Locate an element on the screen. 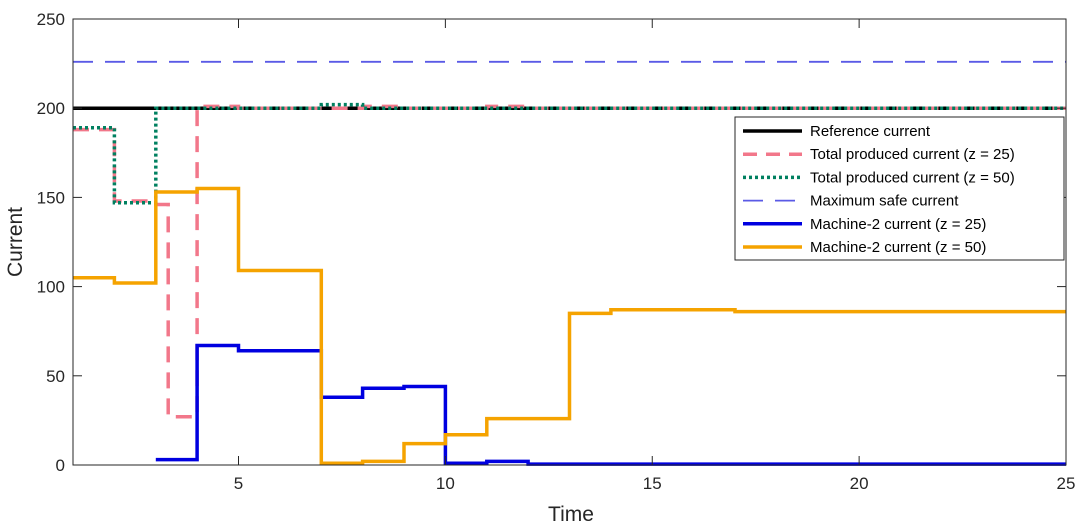 Image resolution: width=1082 pixels, height=526 pixels. legend-label-5: Machine-2 current (z = 25) is located at coordinates (898, 224).